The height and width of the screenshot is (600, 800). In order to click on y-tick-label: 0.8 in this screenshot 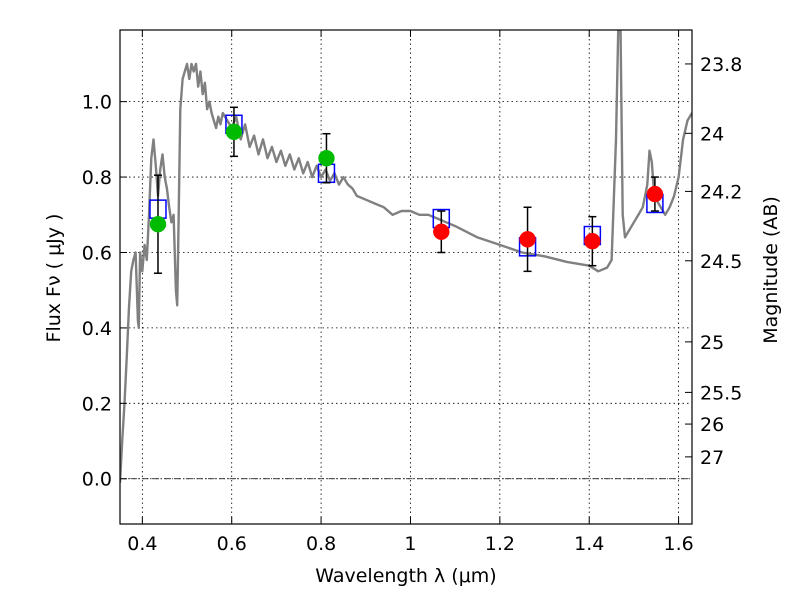, I will do `click(97, 178)`.